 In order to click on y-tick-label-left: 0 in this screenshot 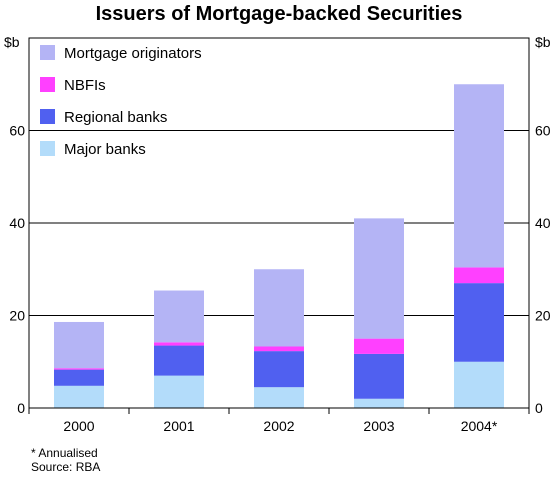, I will do `click(21, 408)`.